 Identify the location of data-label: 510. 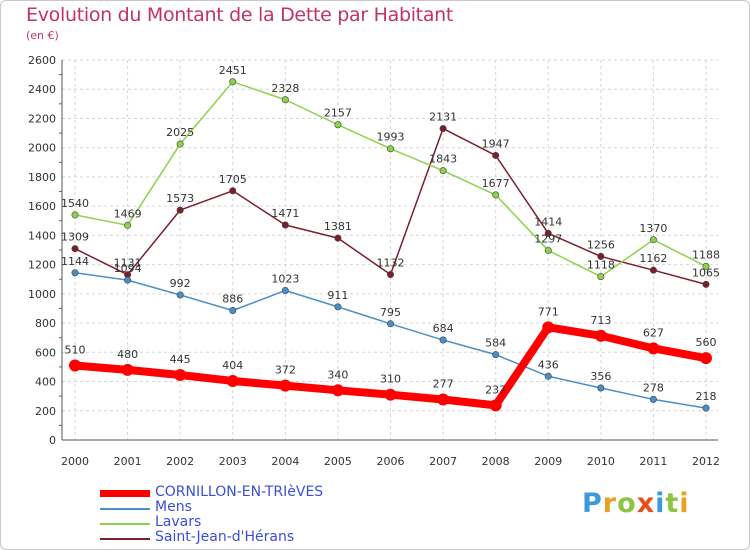
(75, 349).